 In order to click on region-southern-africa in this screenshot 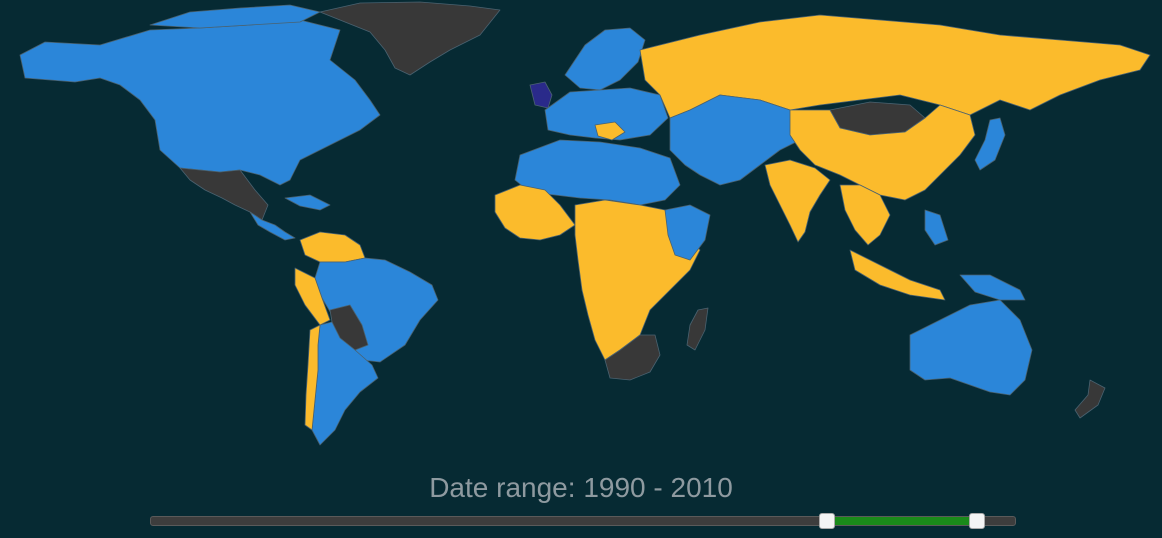, I will do `click(632, 357)`.